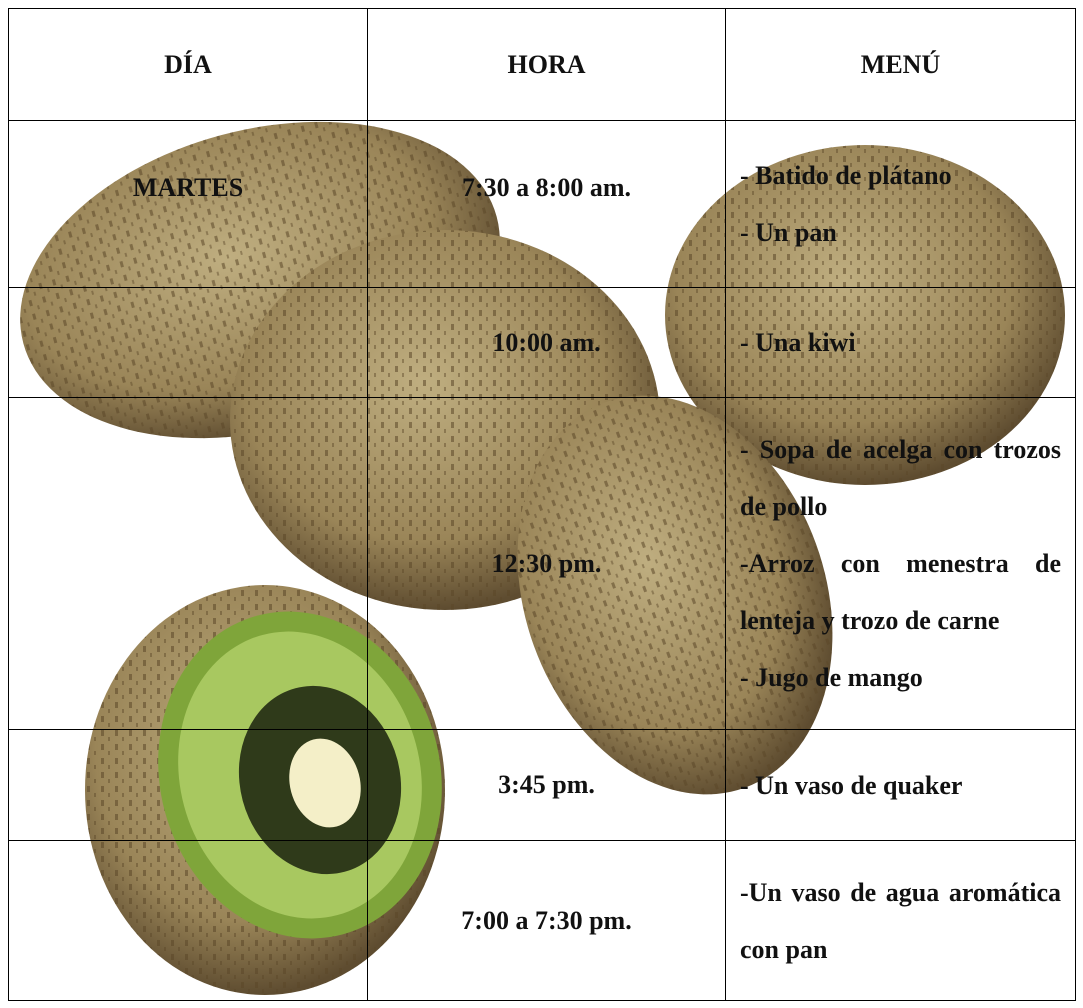 The image size is (1083, 1008). I want to click on row: 3:45 pm. - Un vaso de quaker, so click(542, 785).